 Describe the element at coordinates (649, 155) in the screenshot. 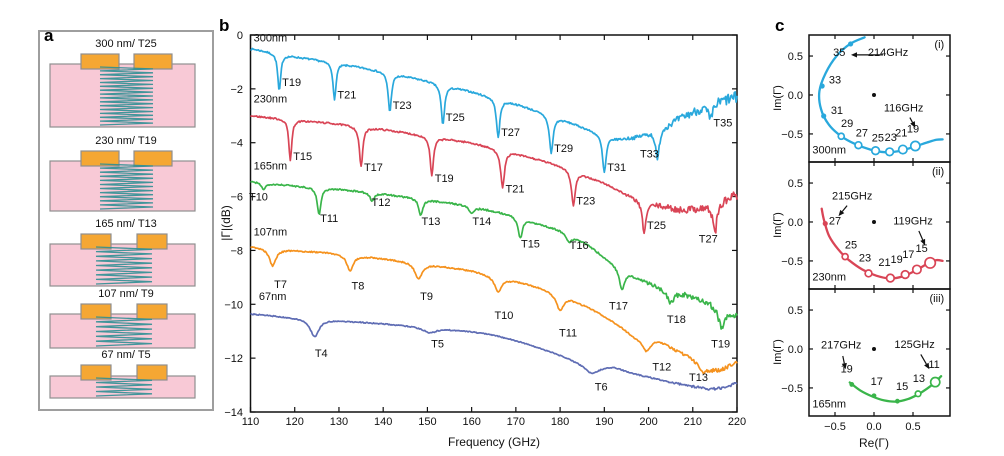

I see `resonance-label-300nm-T33: T33` at that location.